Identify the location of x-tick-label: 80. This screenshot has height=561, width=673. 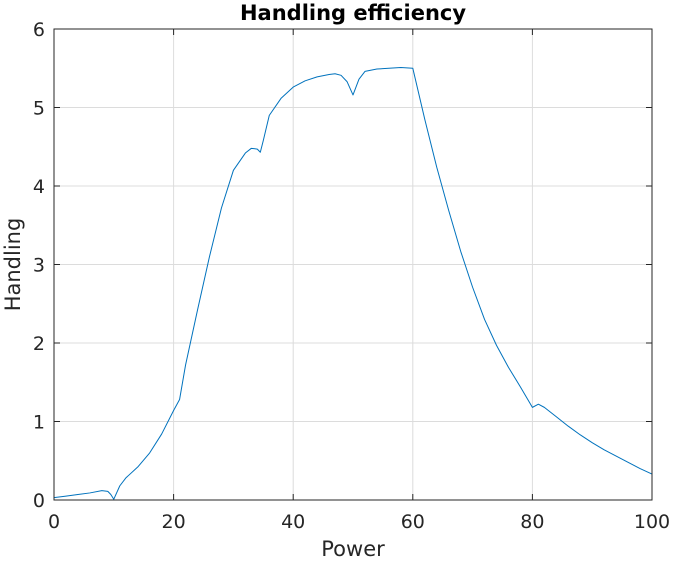
(532, 522).